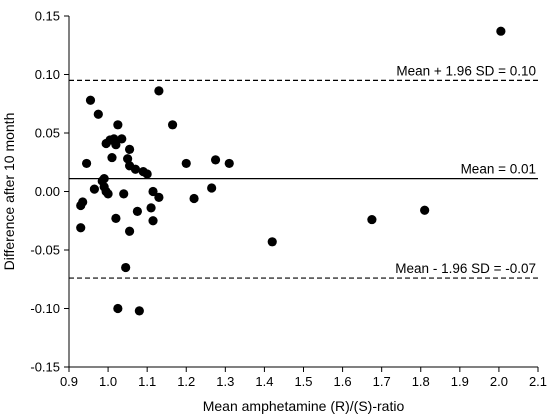 This screenshot has height=418, width=550. Describe the element at coordinates (186, 381) in the screenshot. I see `x-tick-label: 1.2` at that location.